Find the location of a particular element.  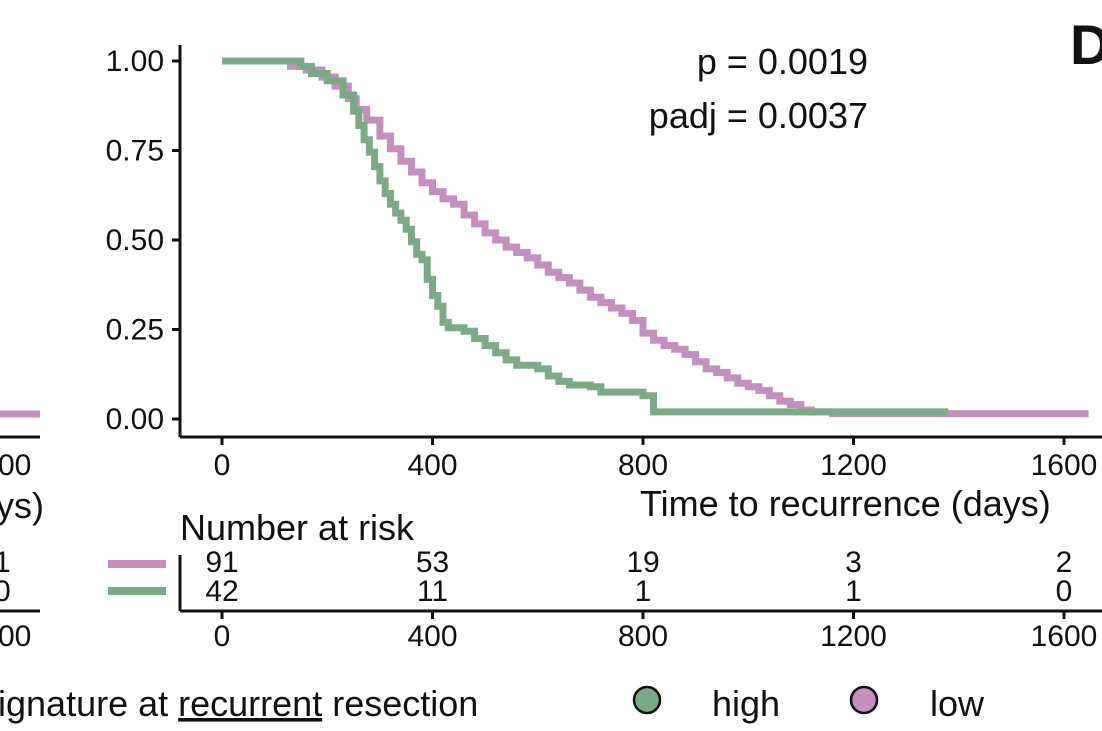

risk-cell-high: 11 is located at coordinates (432, 591).